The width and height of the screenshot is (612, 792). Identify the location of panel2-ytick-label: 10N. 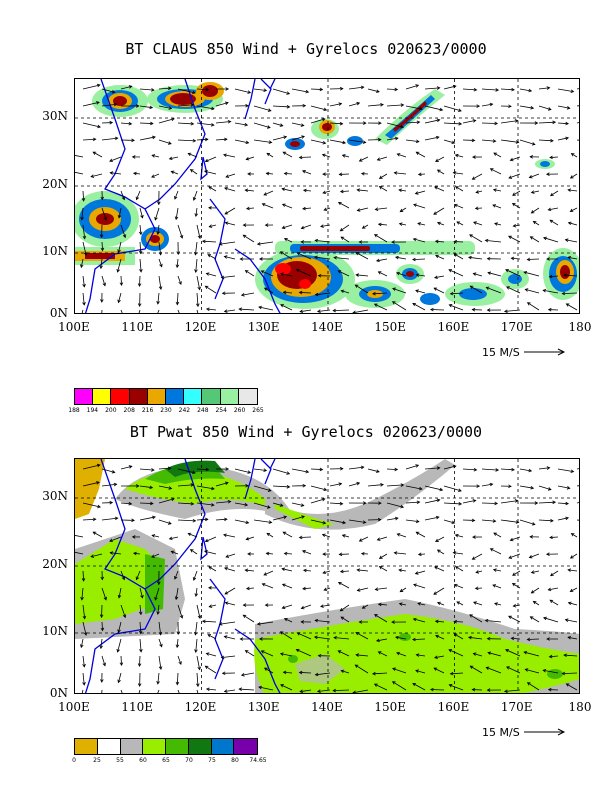
(55, 631).